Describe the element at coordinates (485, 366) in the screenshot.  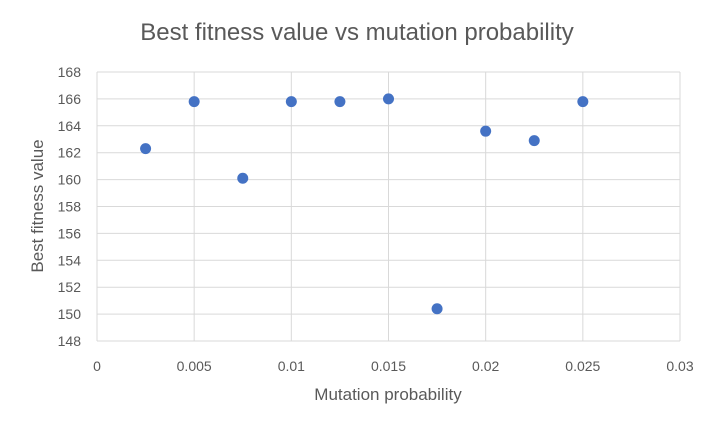
I see `x-tick-label: 0.02` at that location.